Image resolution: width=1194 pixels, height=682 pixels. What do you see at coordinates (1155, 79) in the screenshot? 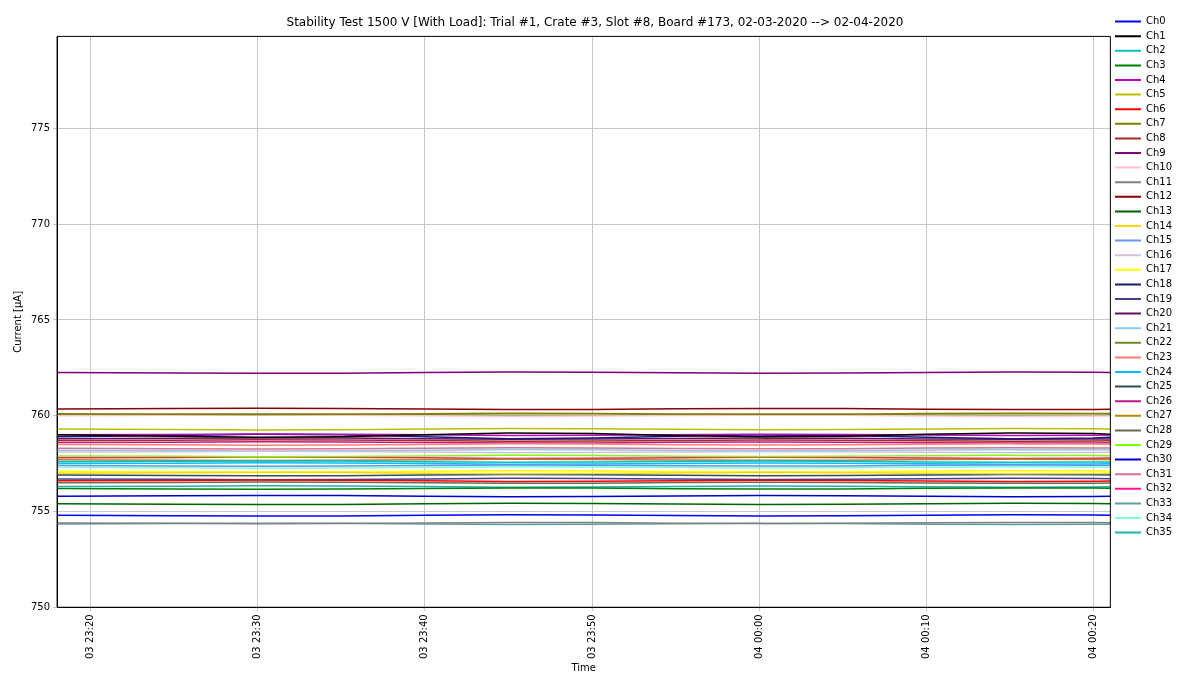
I see `legend-label: Ch4` at bounding box center [1155, 79].